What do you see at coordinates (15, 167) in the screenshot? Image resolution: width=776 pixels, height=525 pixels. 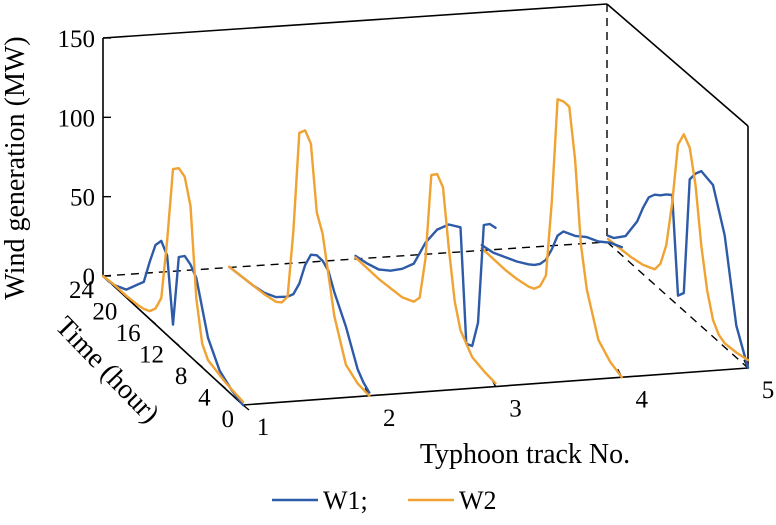 I see `z-axis-title: Wind generation (MW)` at bounding box center [15, 167].